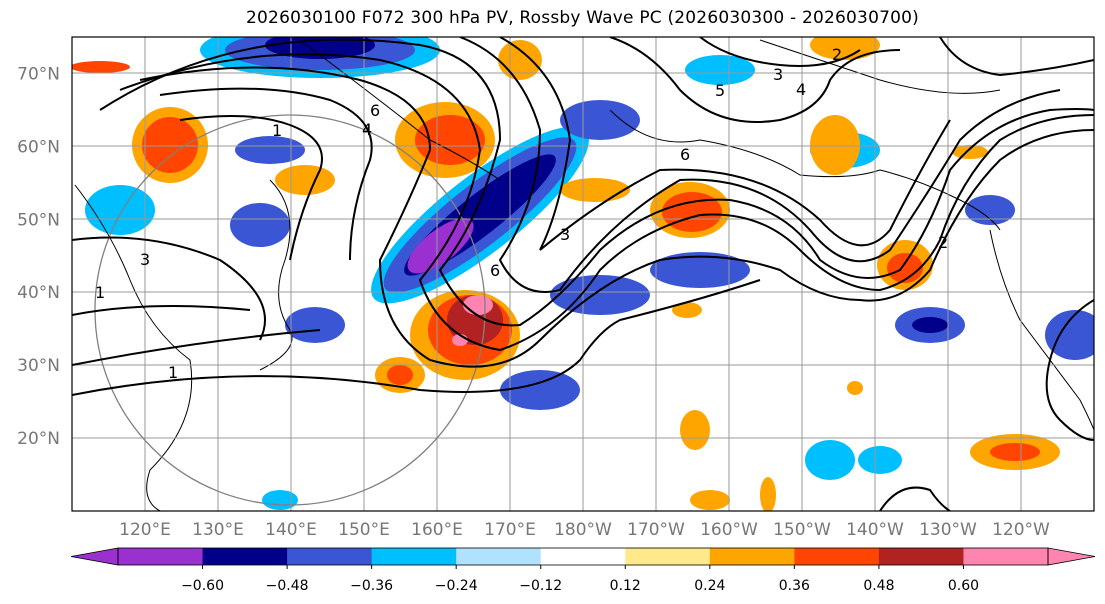 The width and height of the screenshot is (1105, 604). What do you see at coordinates (287, 586) in the screenshot?
I see `colorbar-tick-label: −0.48` at bounding box center [287, 586].